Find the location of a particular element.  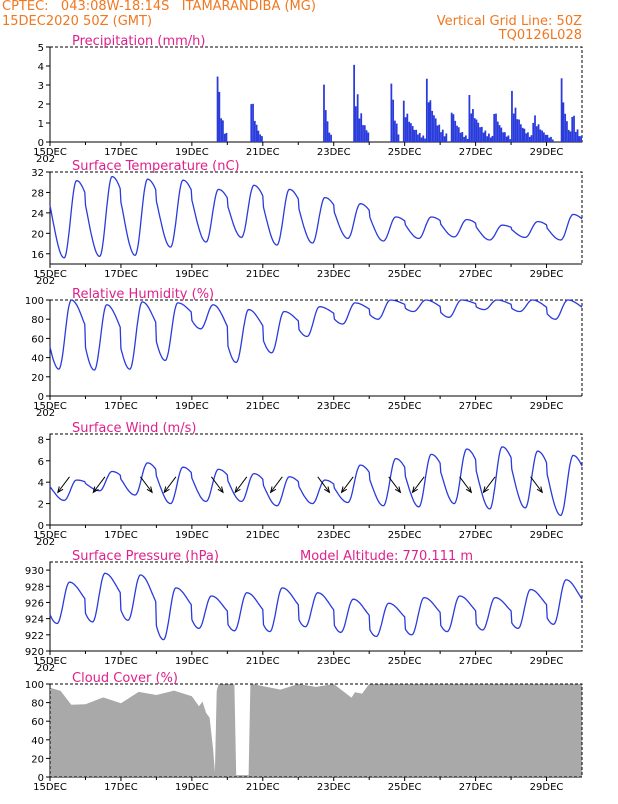

y-tick-label: 32 is located at coordinates (37, 173).